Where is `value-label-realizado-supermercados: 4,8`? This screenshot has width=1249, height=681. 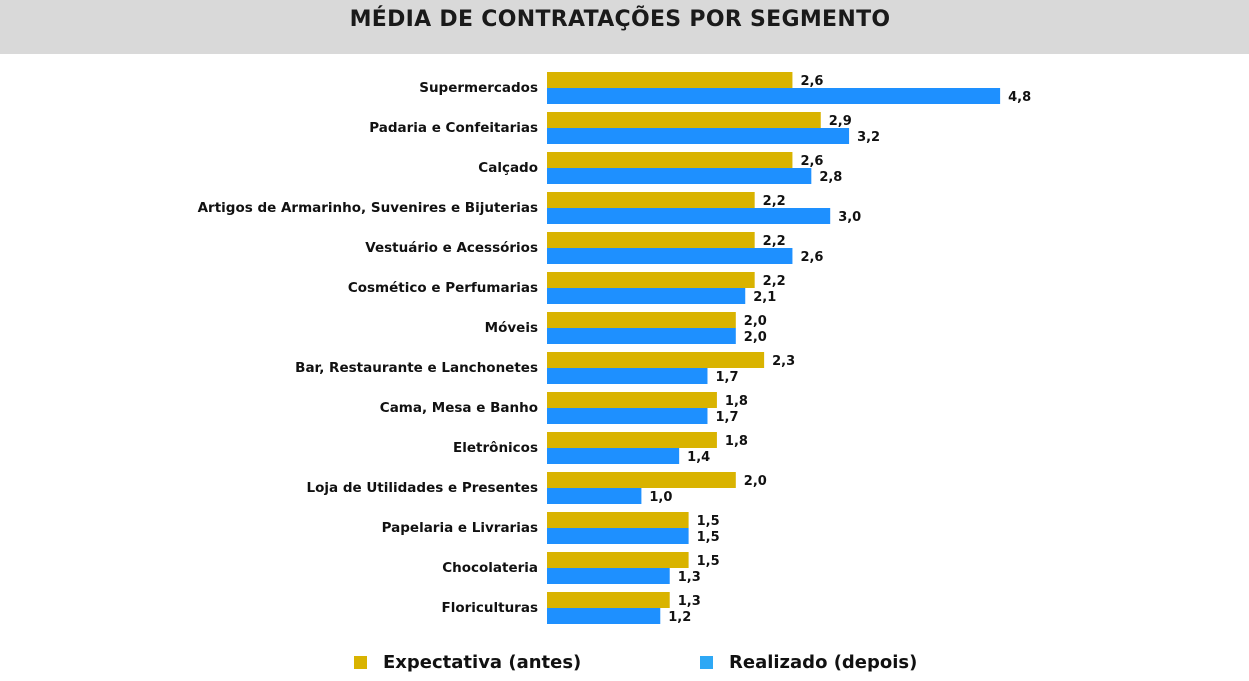
value-label-realizado-supermercados: 4,8 is located at coordinates (1019, 97).